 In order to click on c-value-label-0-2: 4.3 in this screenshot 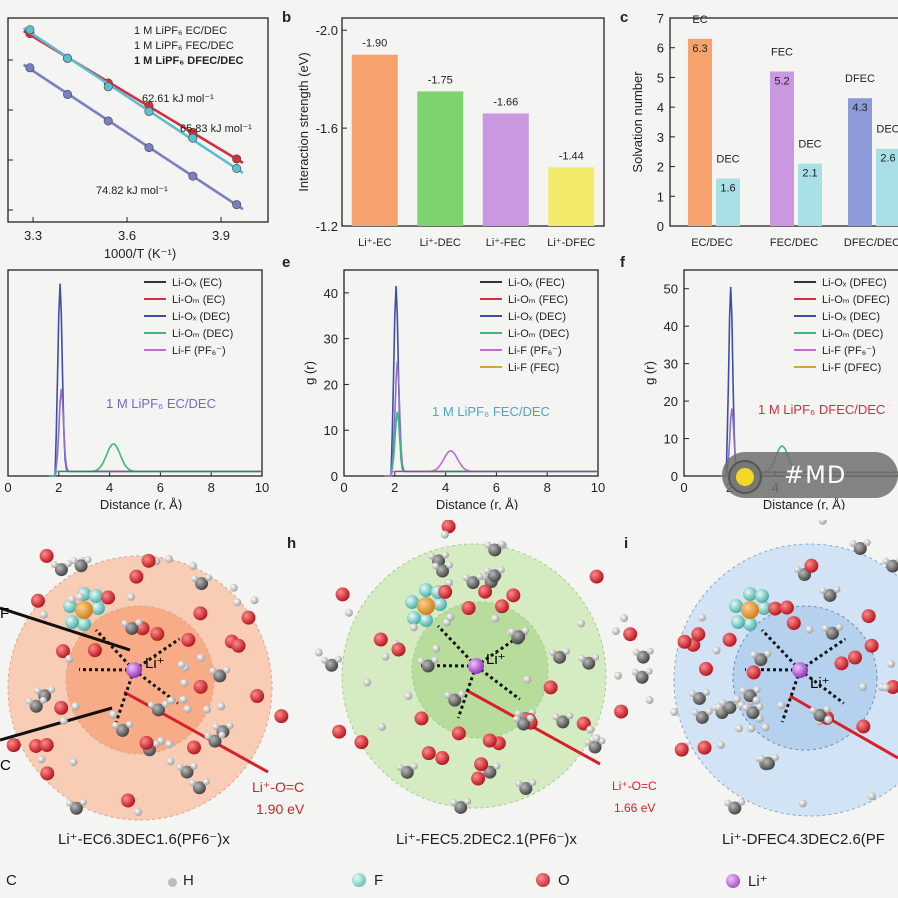, I will do `click(859, 108)`.